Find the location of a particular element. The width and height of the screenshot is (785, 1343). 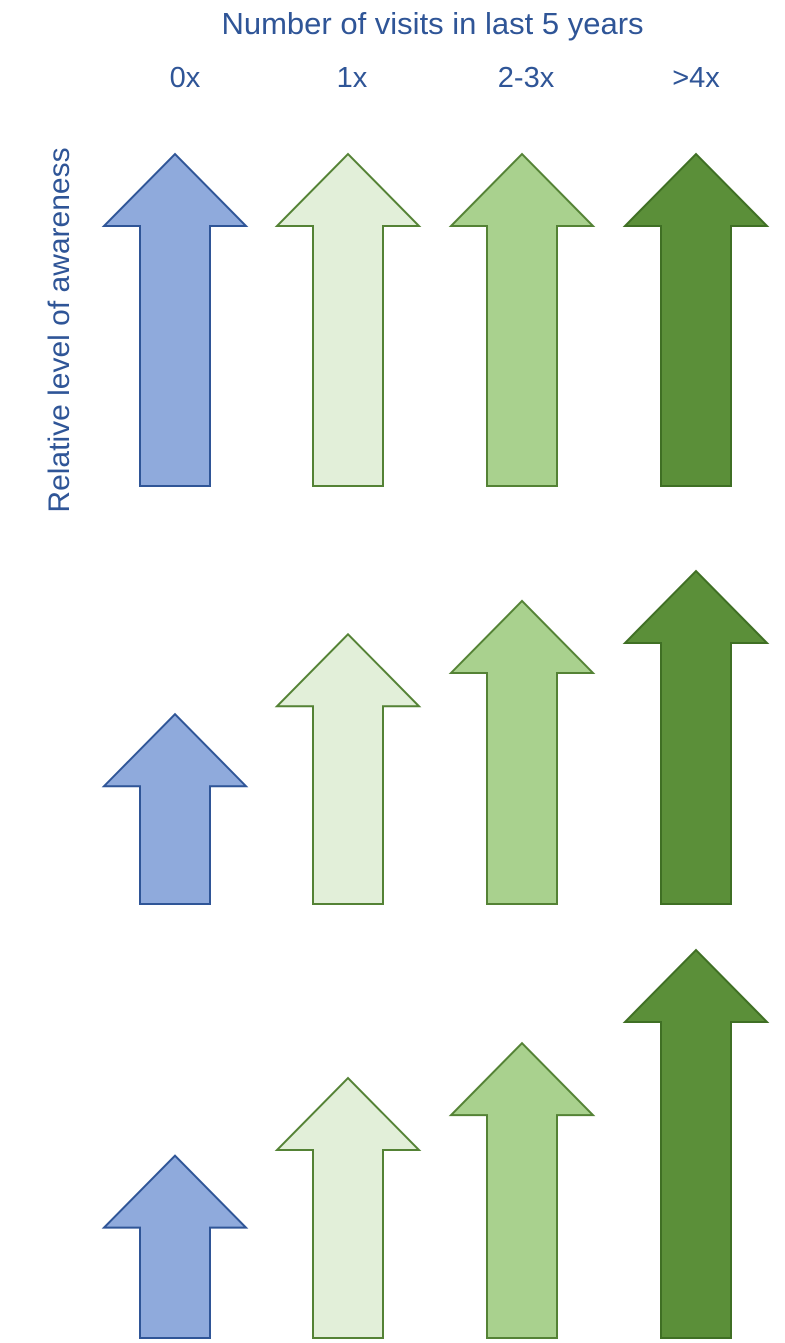

arrow-panel-2-0x is located at coordinates (175, 809).